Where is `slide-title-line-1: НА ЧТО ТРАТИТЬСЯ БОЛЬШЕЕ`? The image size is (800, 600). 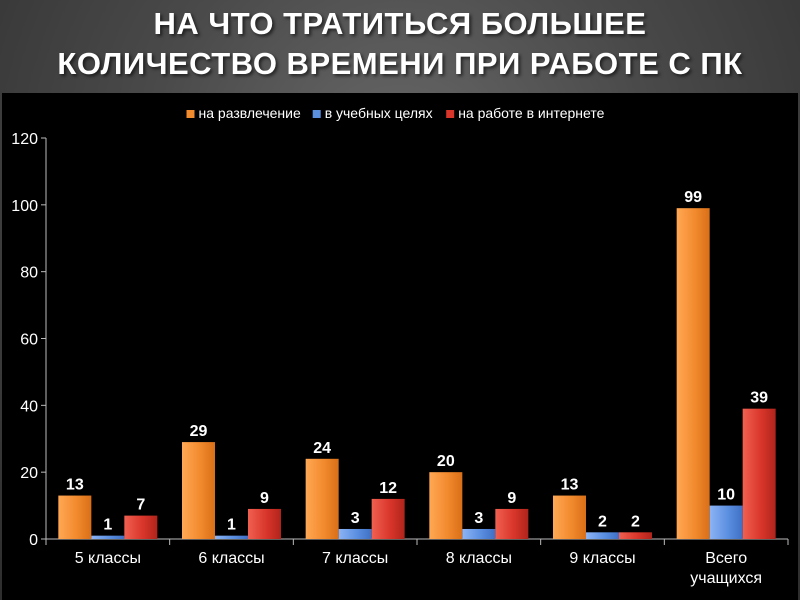
slide-title-line-1: НА ЧТО ТРАТИТЬСЯ БОЛЬШЕЕ is located at coordinates (400, 23).